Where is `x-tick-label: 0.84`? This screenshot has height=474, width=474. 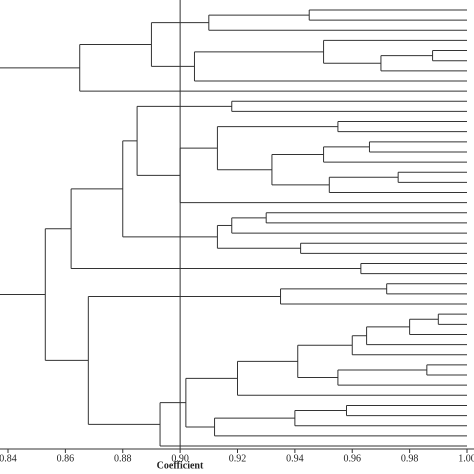
x-tick-label: 0.84 is located at coordinates (8, 458).